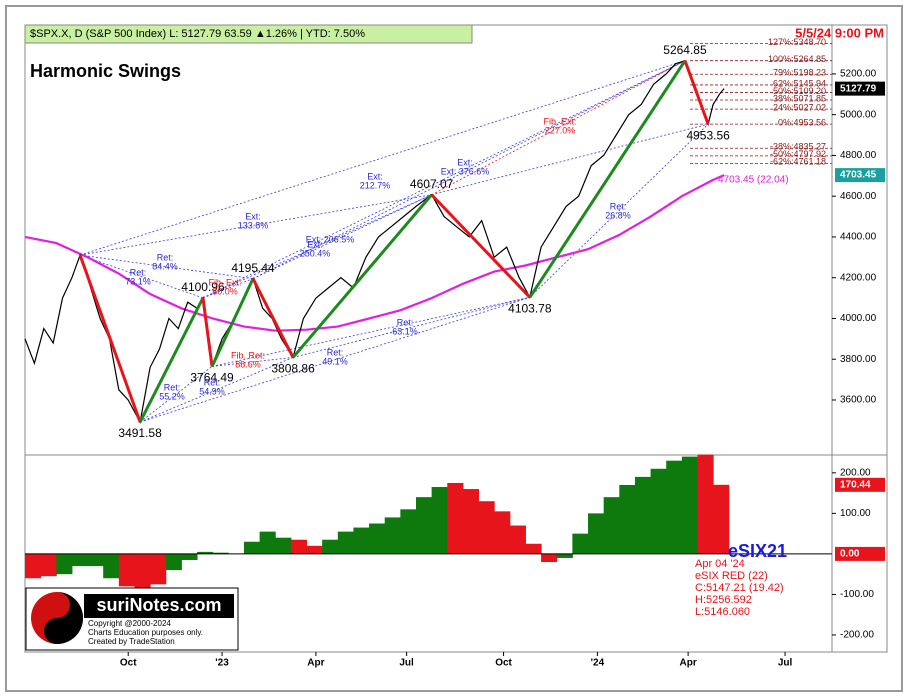  Describe the element at coordinates (858, 114) in the screenshot. I see `y-tick-label: 5000.00` at that location.